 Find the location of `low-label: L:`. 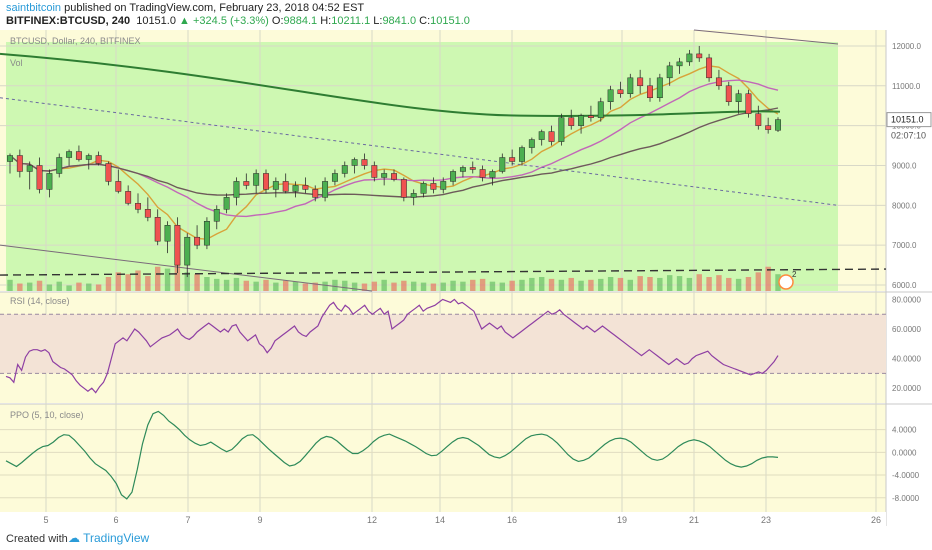

low-label: L: is located at coordinates (378, 21).